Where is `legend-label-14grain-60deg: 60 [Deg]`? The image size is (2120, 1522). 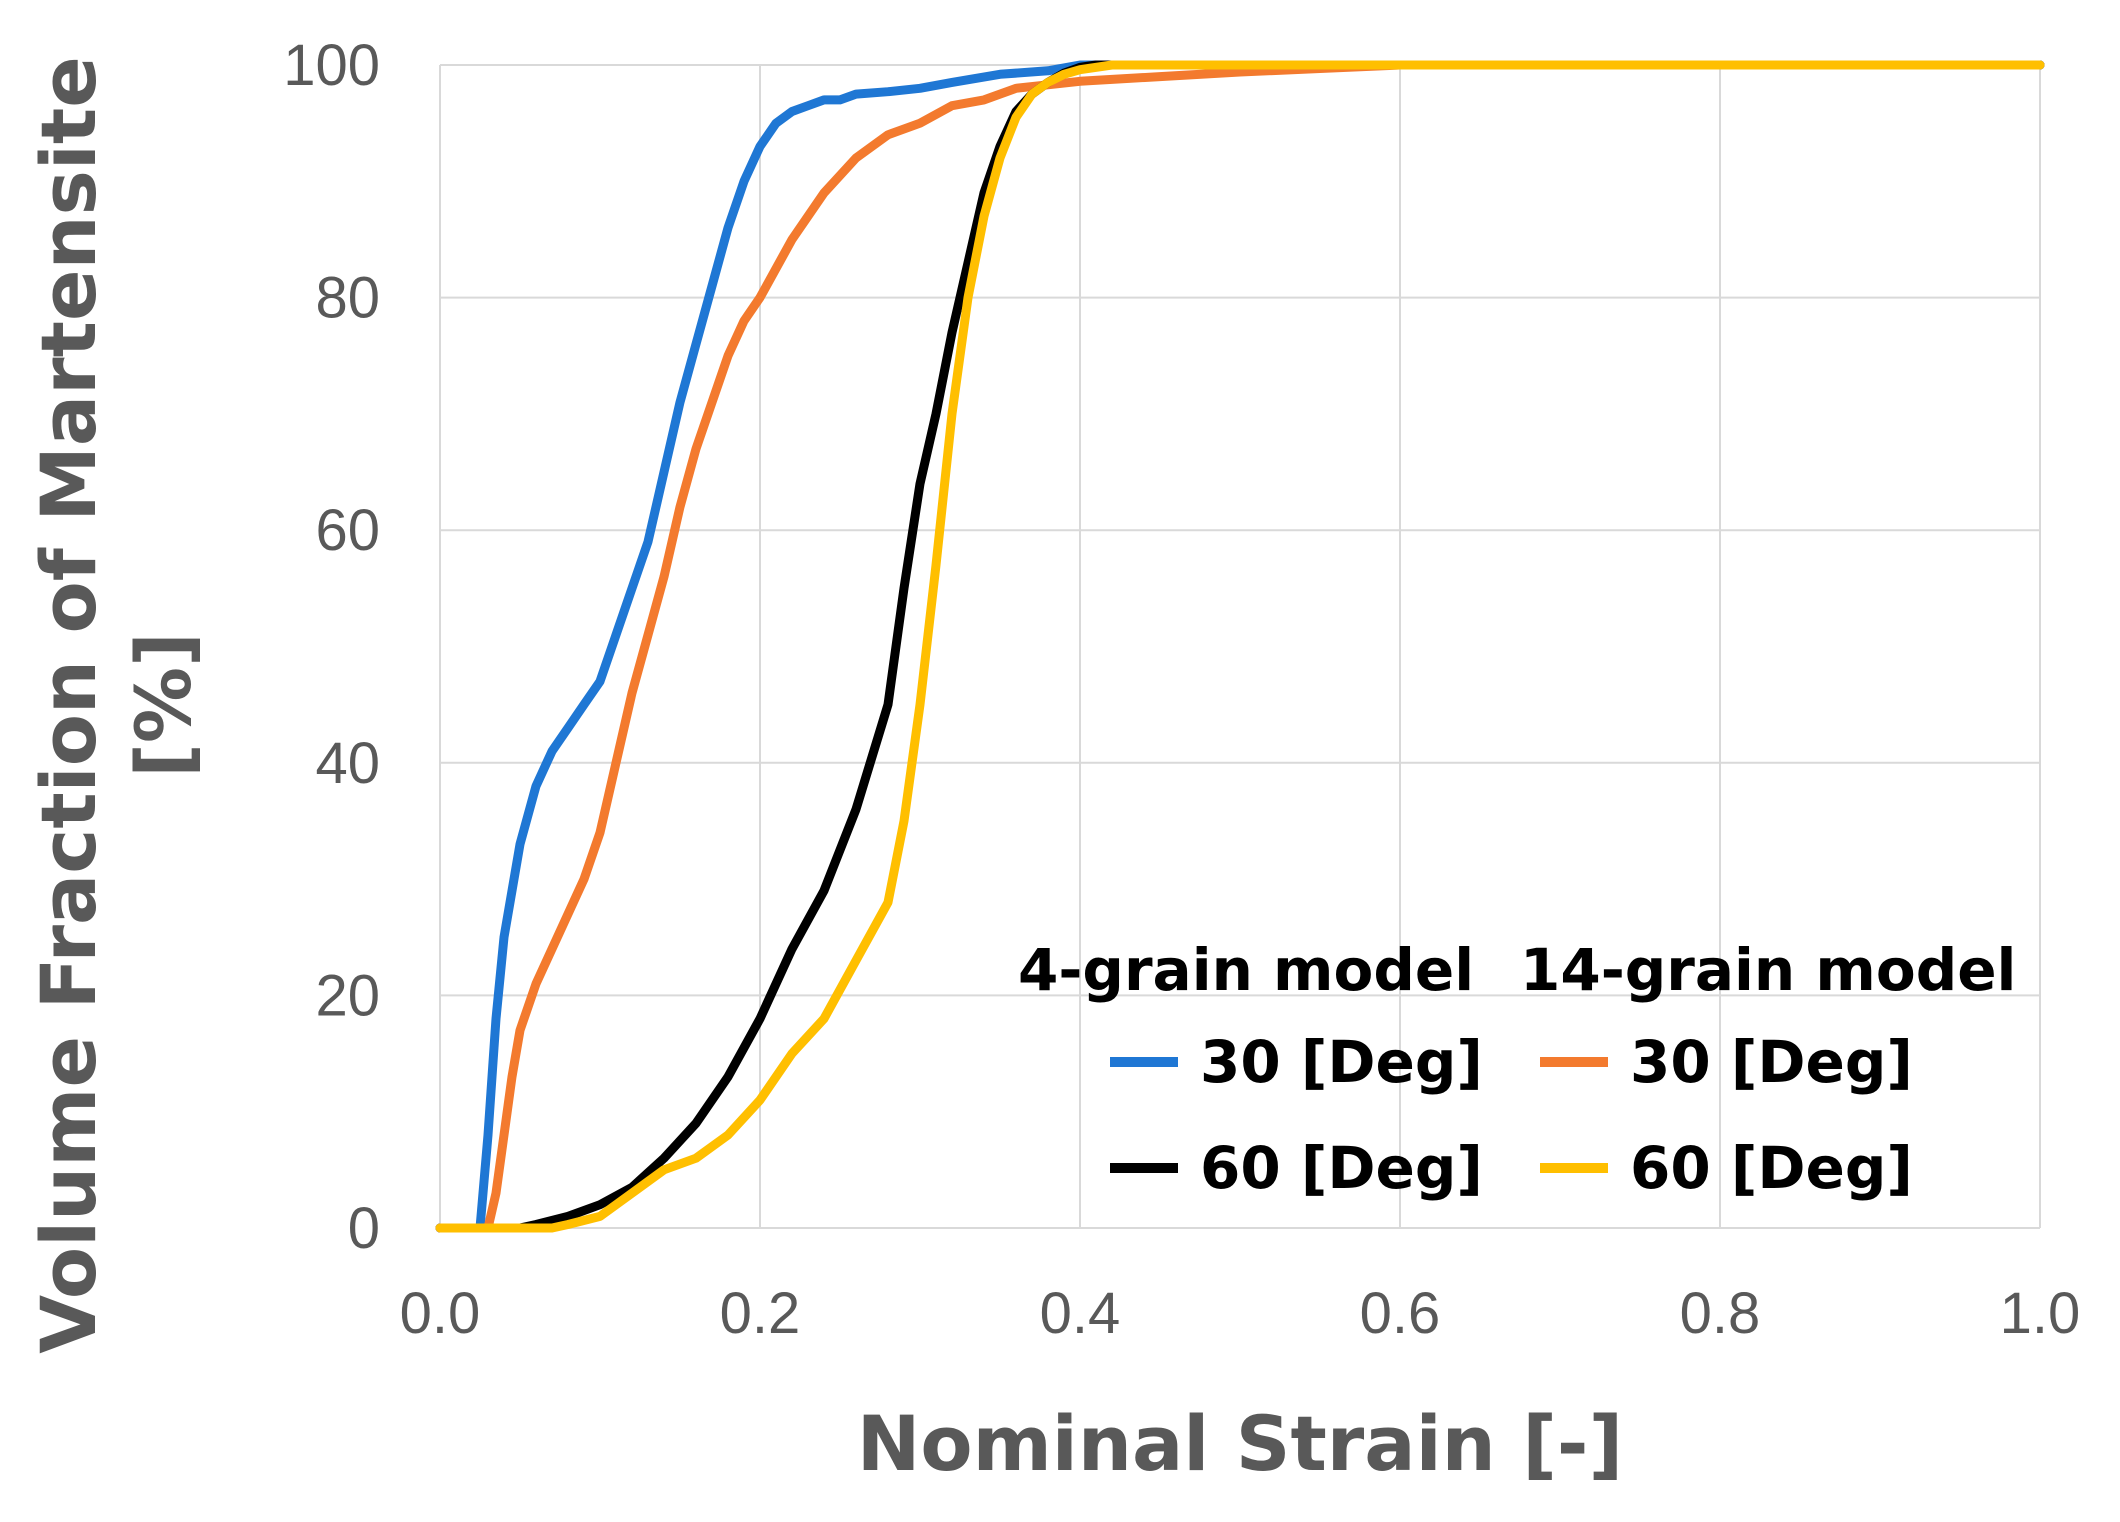 legend-label-14grain-60deg: 60 [Deg] is located at coordinates (1771, 1168).